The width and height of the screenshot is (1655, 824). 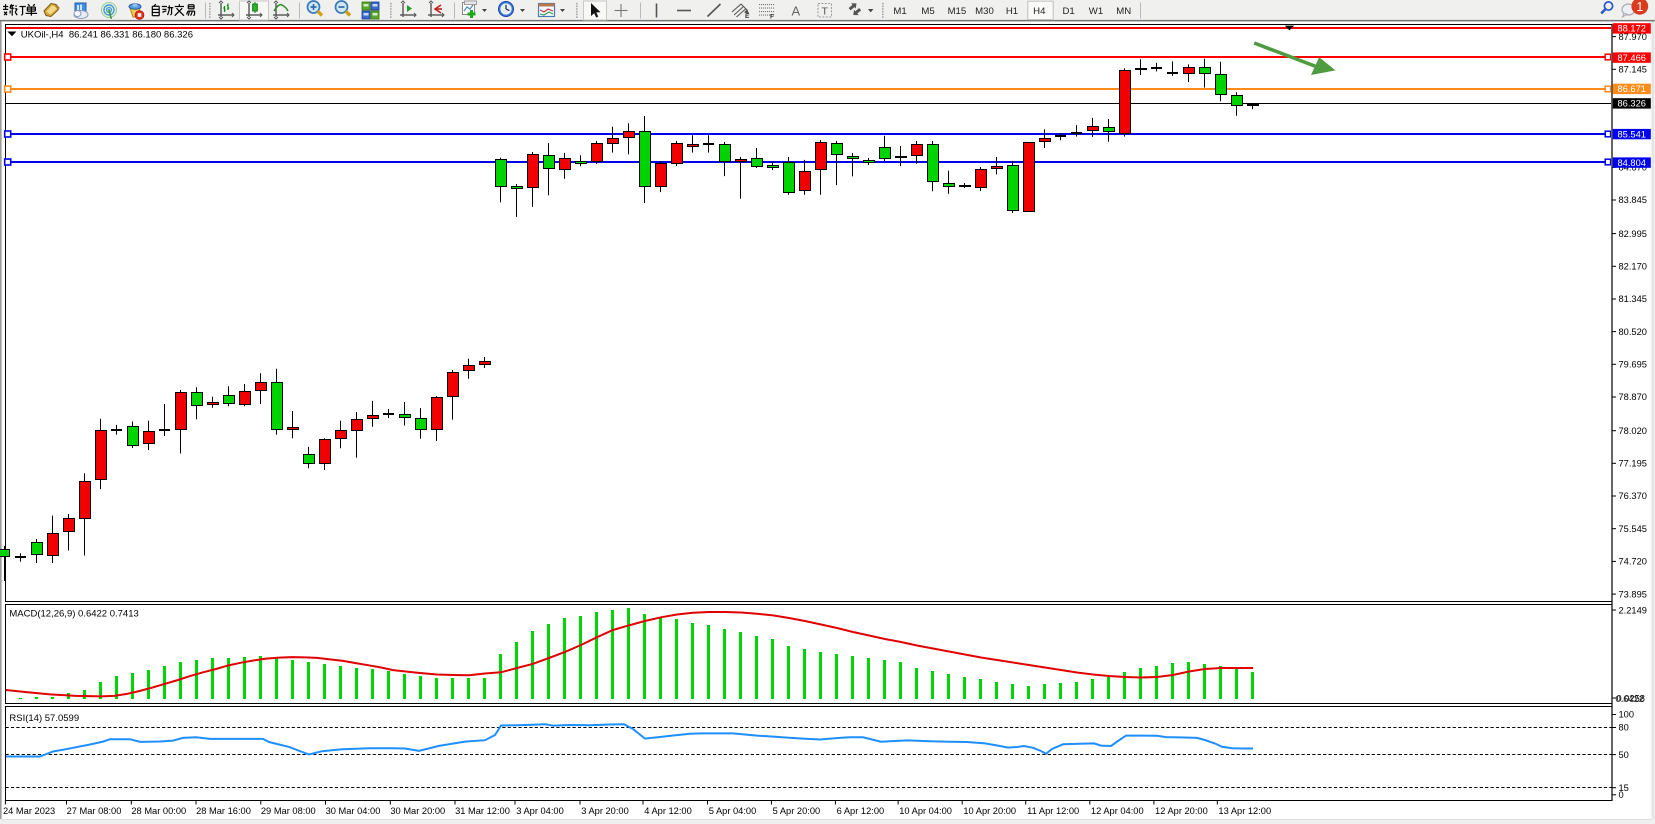 I want to click on svg-text: 28 Mar 00:00, so click(x=158, y=811).